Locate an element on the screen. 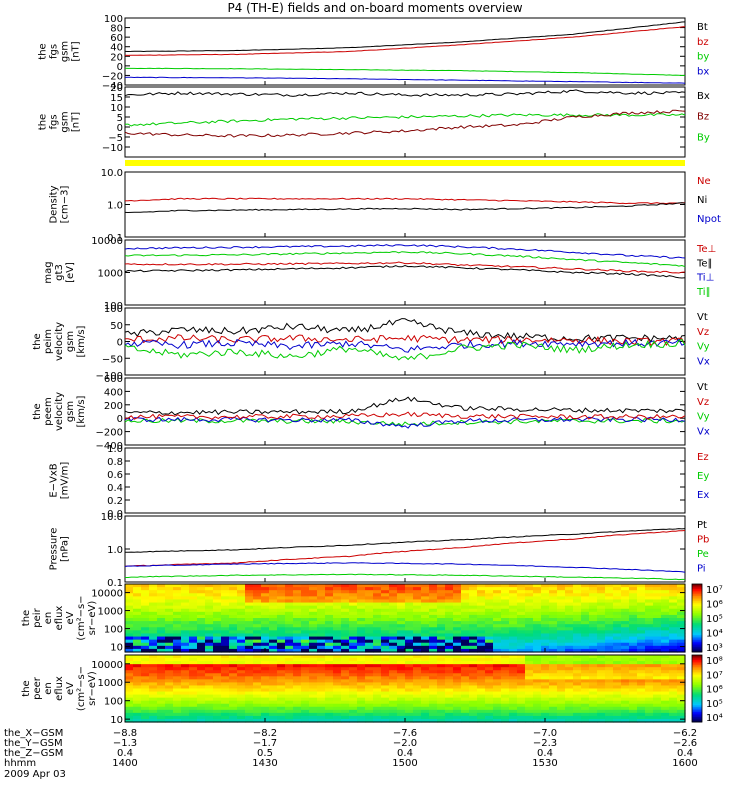  y-axis-label: peer is located at coordinates (37, 688).